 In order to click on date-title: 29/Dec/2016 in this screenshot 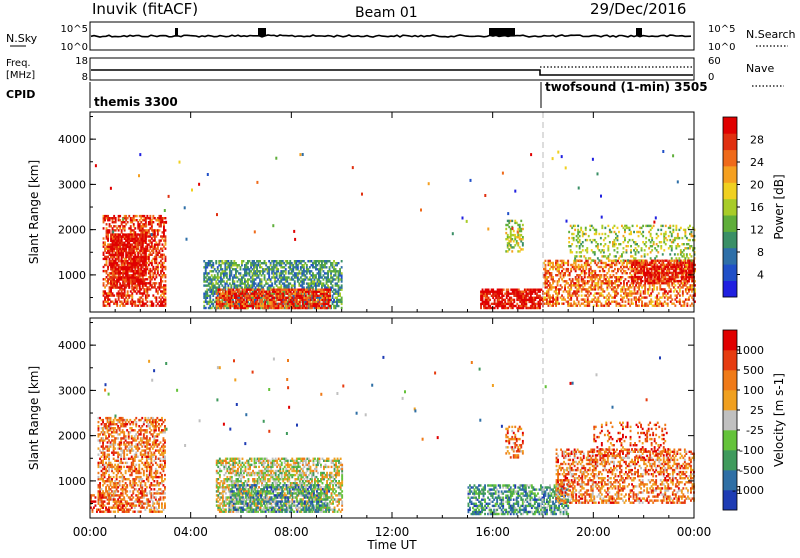, I will do `click(638, 9)`.